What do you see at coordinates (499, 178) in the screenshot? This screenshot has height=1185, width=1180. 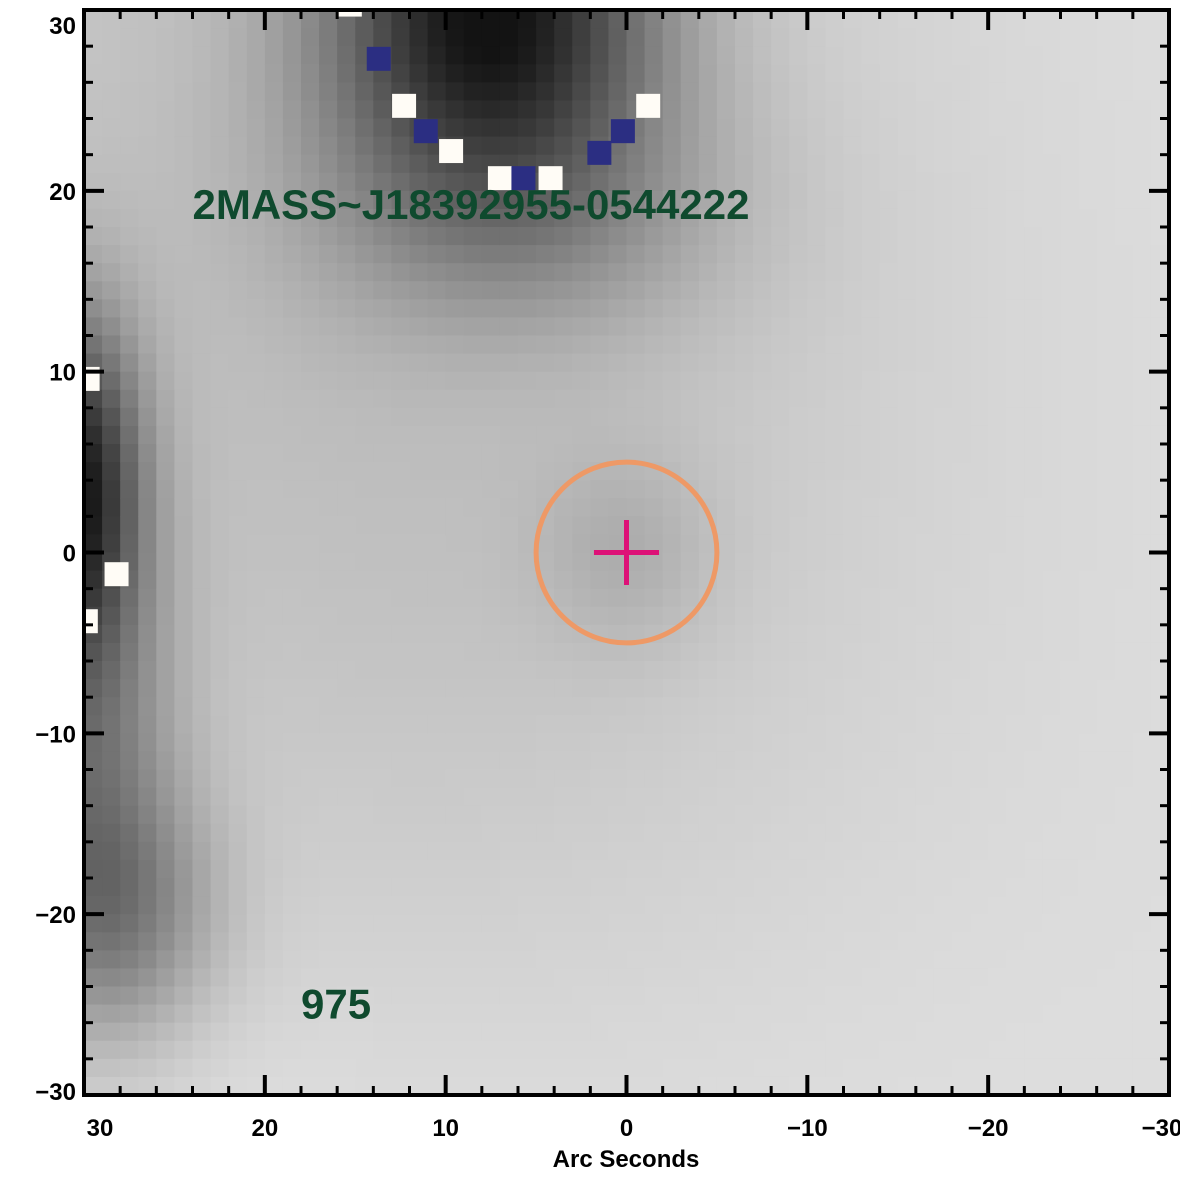 I see `saturated-pixel-white` at bounding box center [499, 178].